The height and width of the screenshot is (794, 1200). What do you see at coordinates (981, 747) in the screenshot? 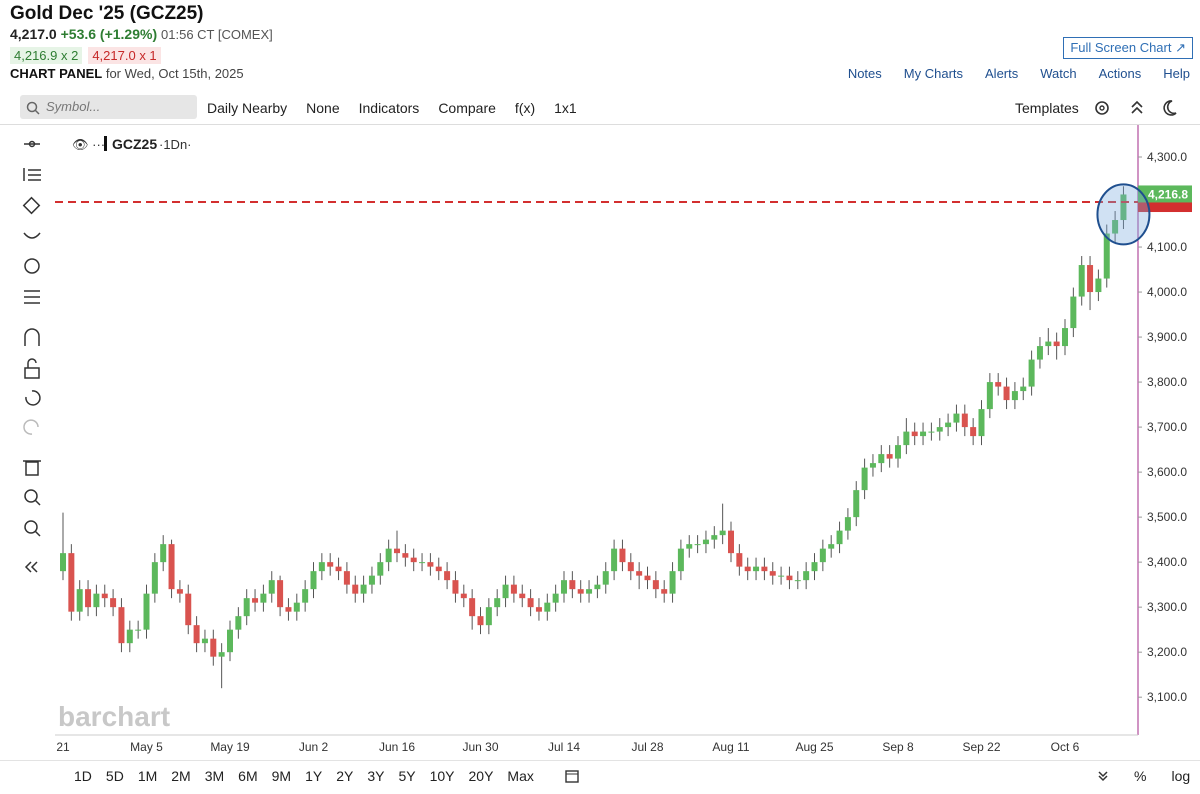
I see `x-tick-label: Sep 22` at bounding box center [981, 747].